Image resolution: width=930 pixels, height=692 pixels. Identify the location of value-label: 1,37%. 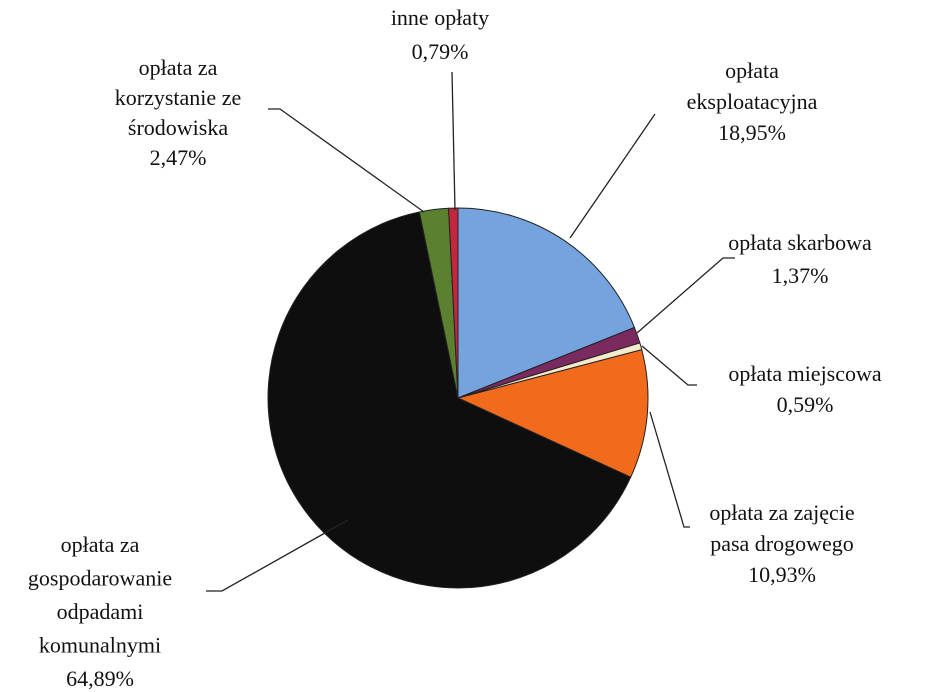
(800, 275).